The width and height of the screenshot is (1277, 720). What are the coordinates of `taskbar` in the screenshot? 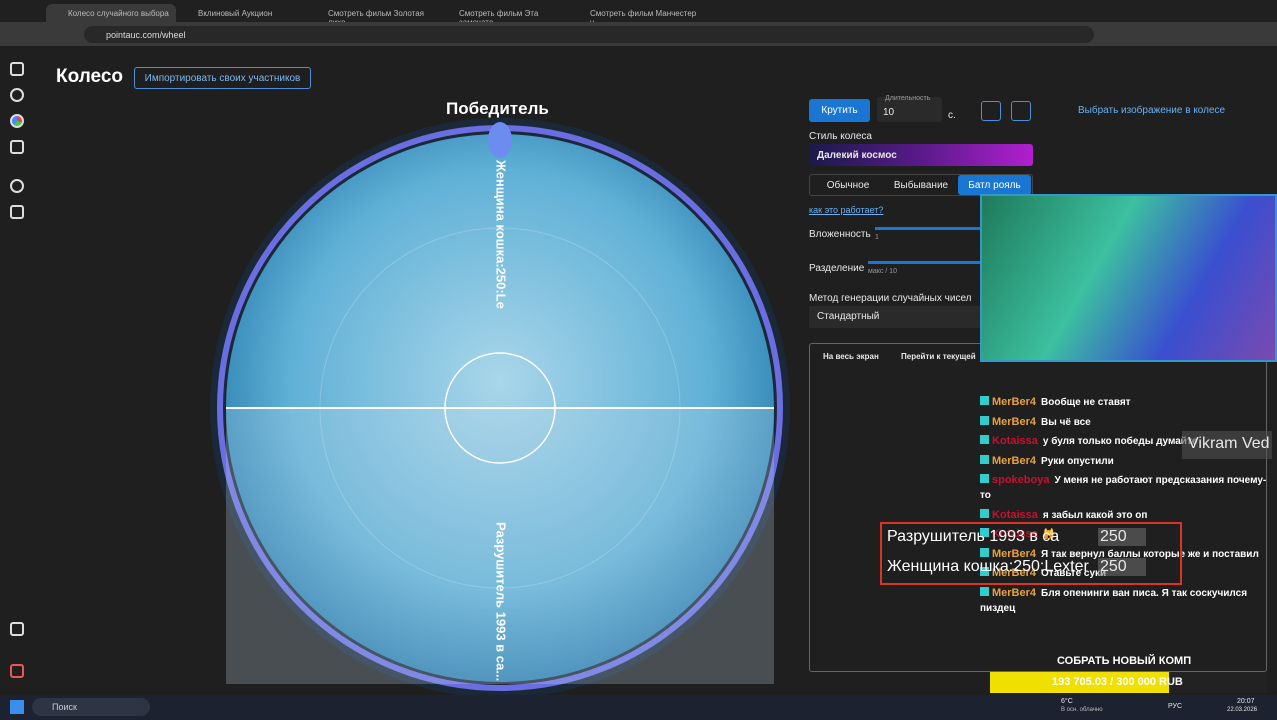 It's located at (638, 707).